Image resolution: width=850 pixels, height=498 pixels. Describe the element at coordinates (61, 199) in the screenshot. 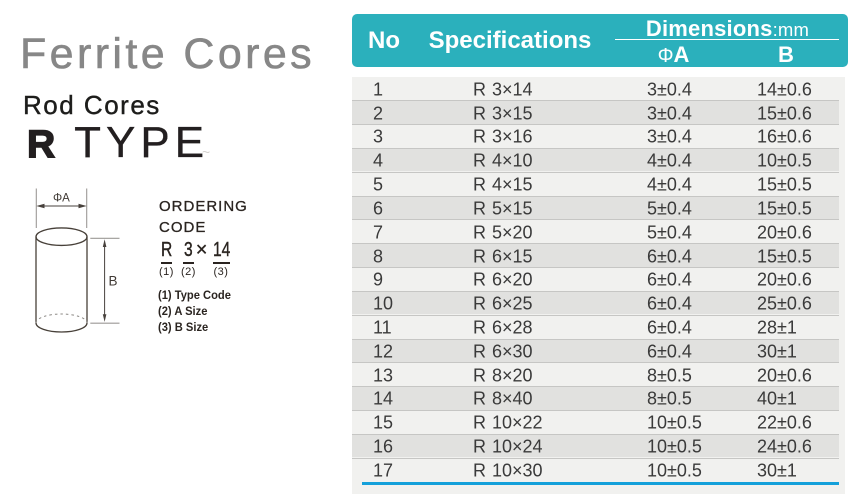

I see `svg-text: ΦA` at that location.